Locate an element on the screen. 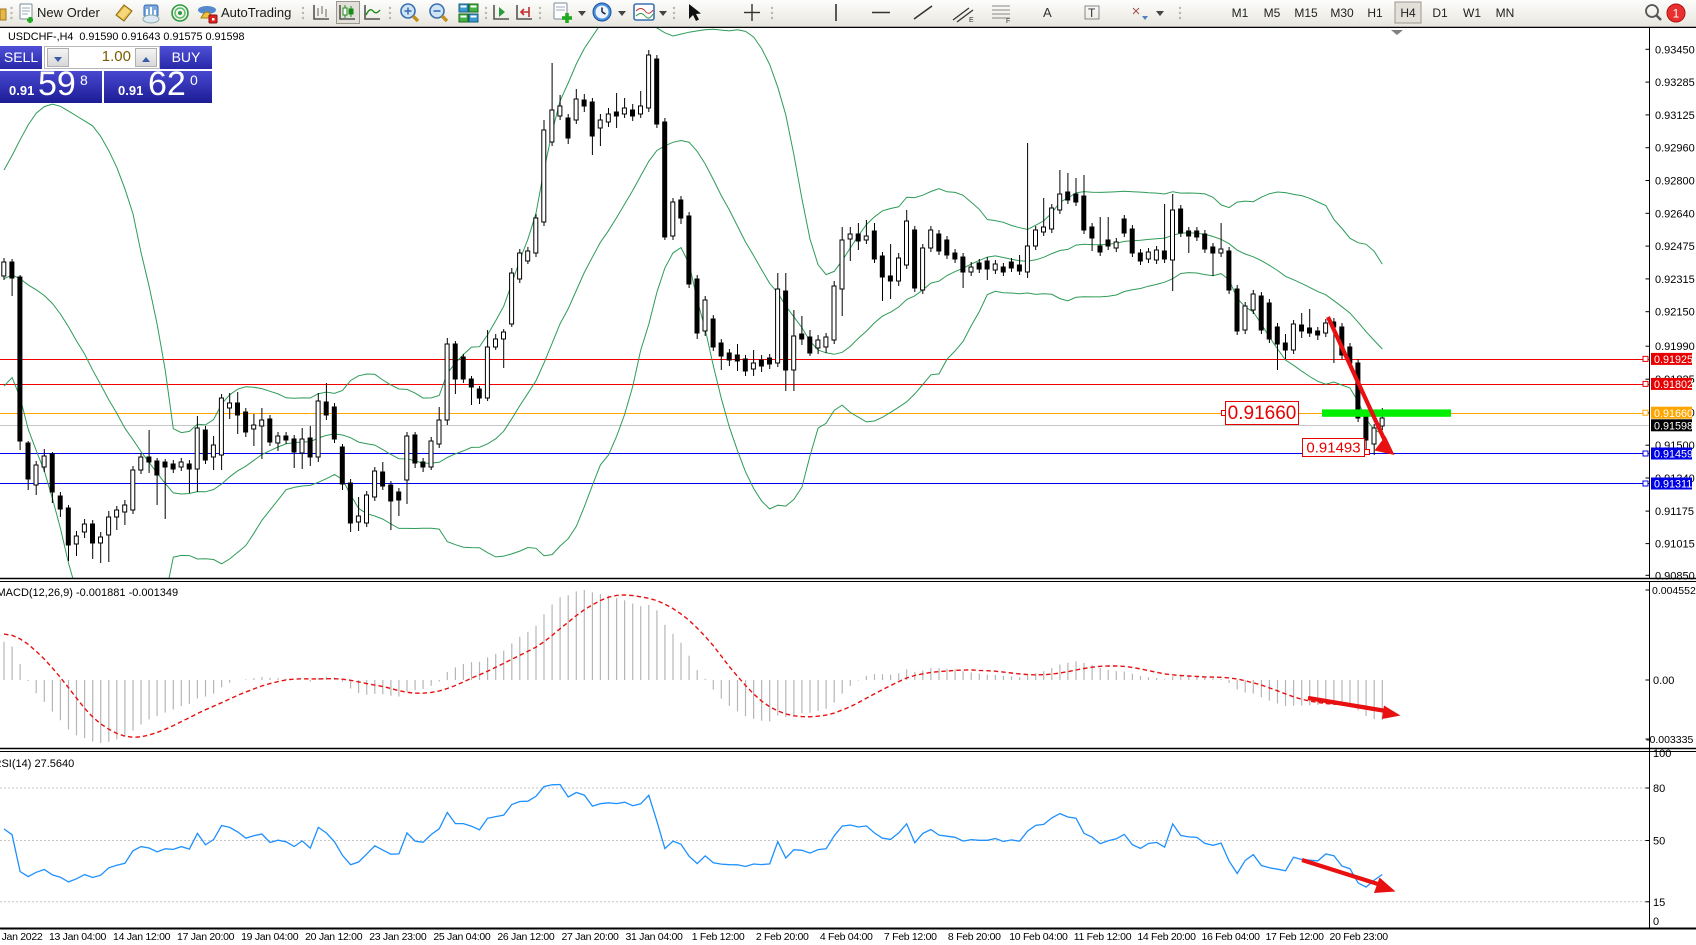 The image size is (1696, 945). svg-text: 0.91175 is located at coordinates (1674, 512).